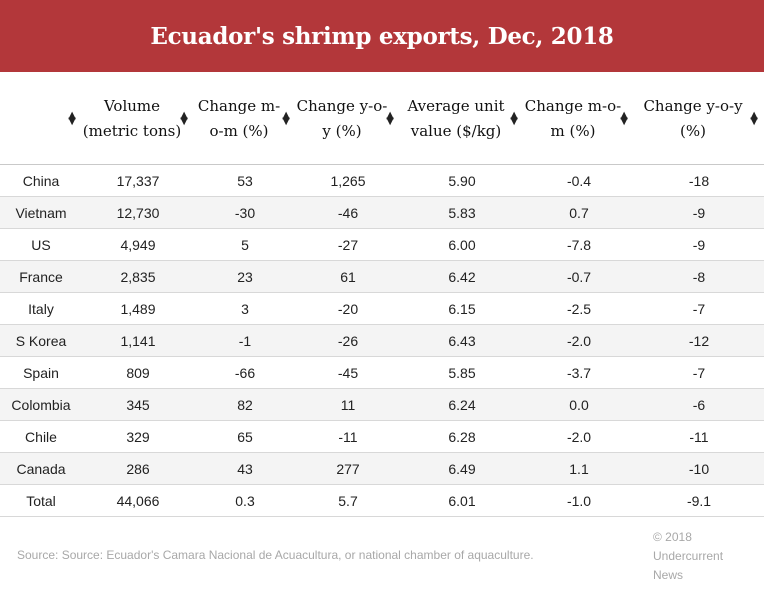 The width and height of the screenshot is (764, 597). What do you see at coordinates (699, 180) in the screenshot?
I see `table-cell-unit-value-change-yoy: -18` at bounding box center [699, 180].